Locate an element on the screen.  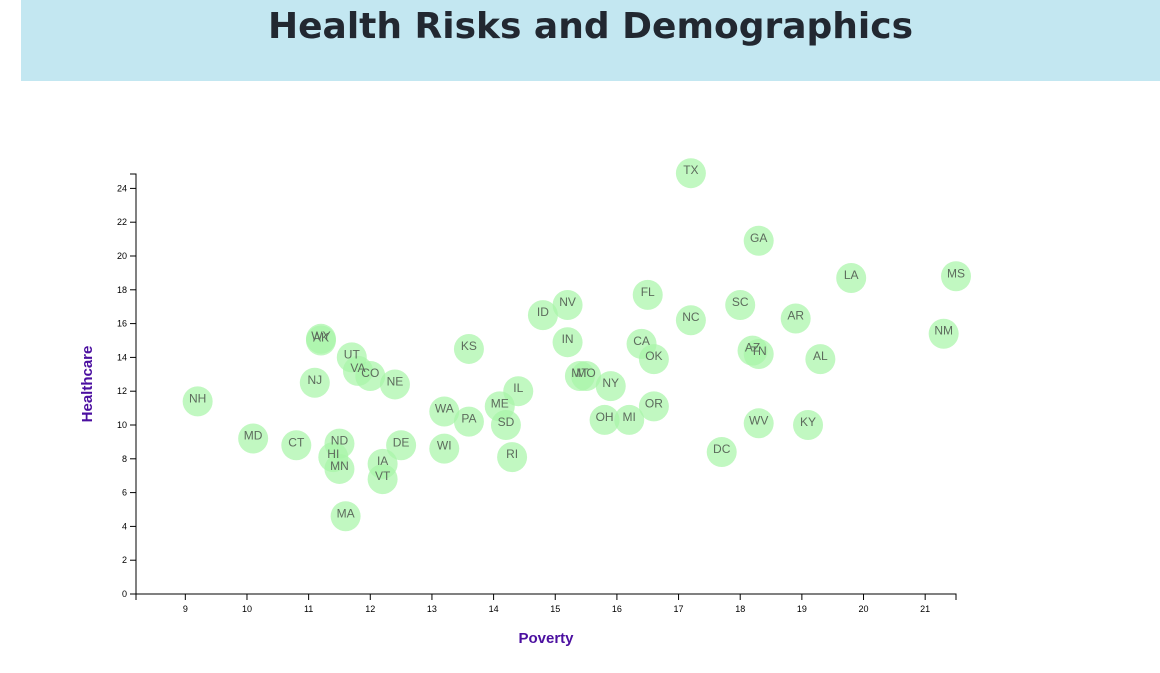
point-marker-id is located at coordinates (542, 315).